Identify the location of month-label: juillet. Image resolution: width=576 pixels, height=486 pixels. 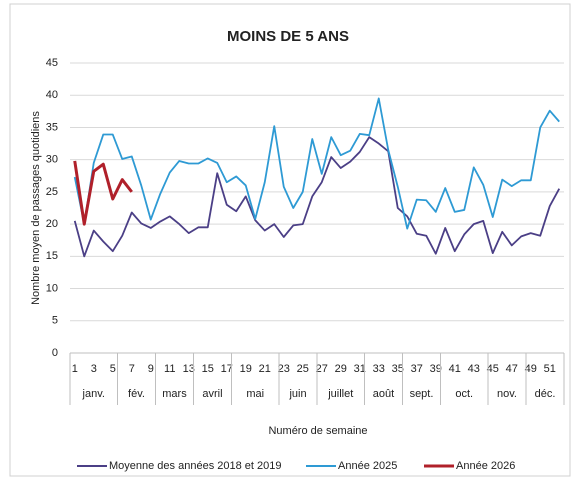
(340, 394).